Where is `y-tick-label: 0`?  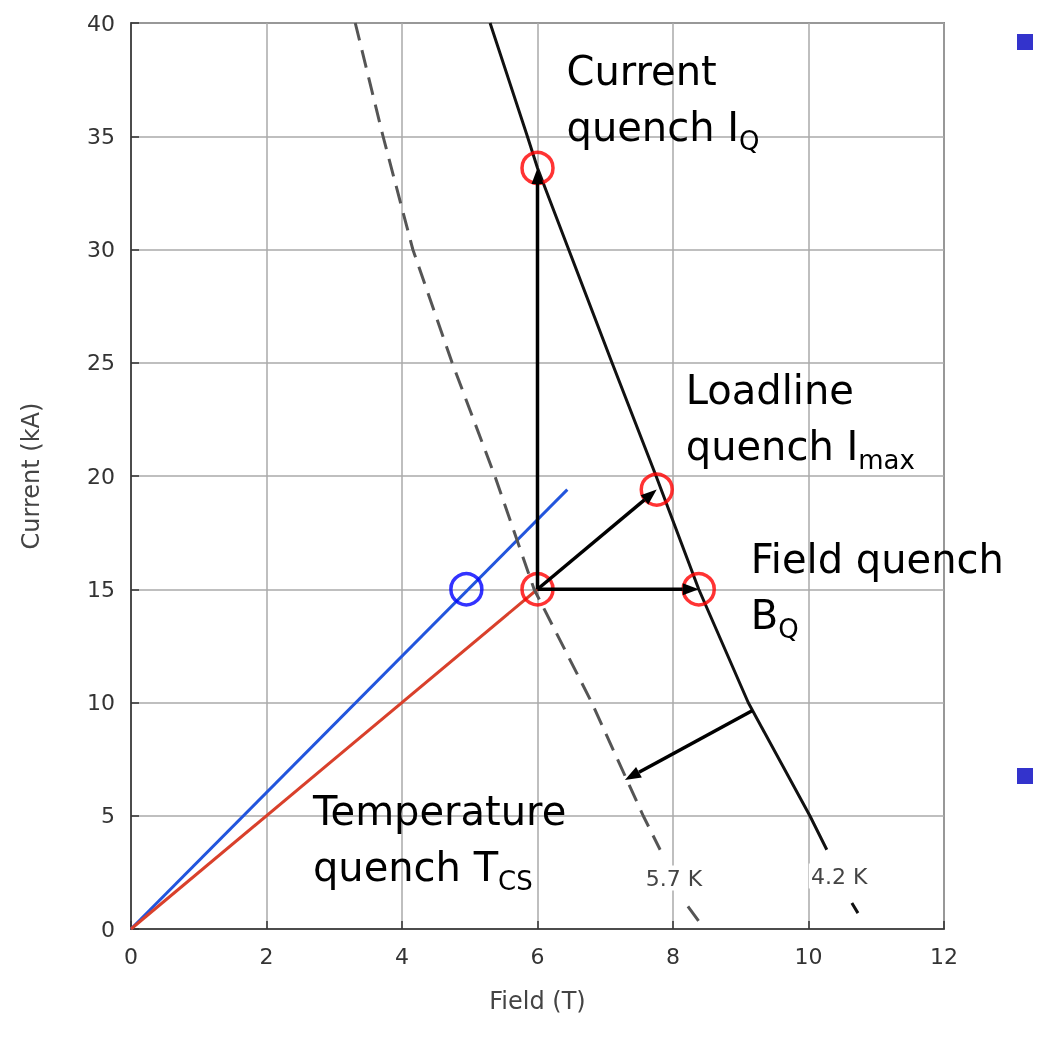 y-tick-label: 0 is located at coordinates (108, 929).